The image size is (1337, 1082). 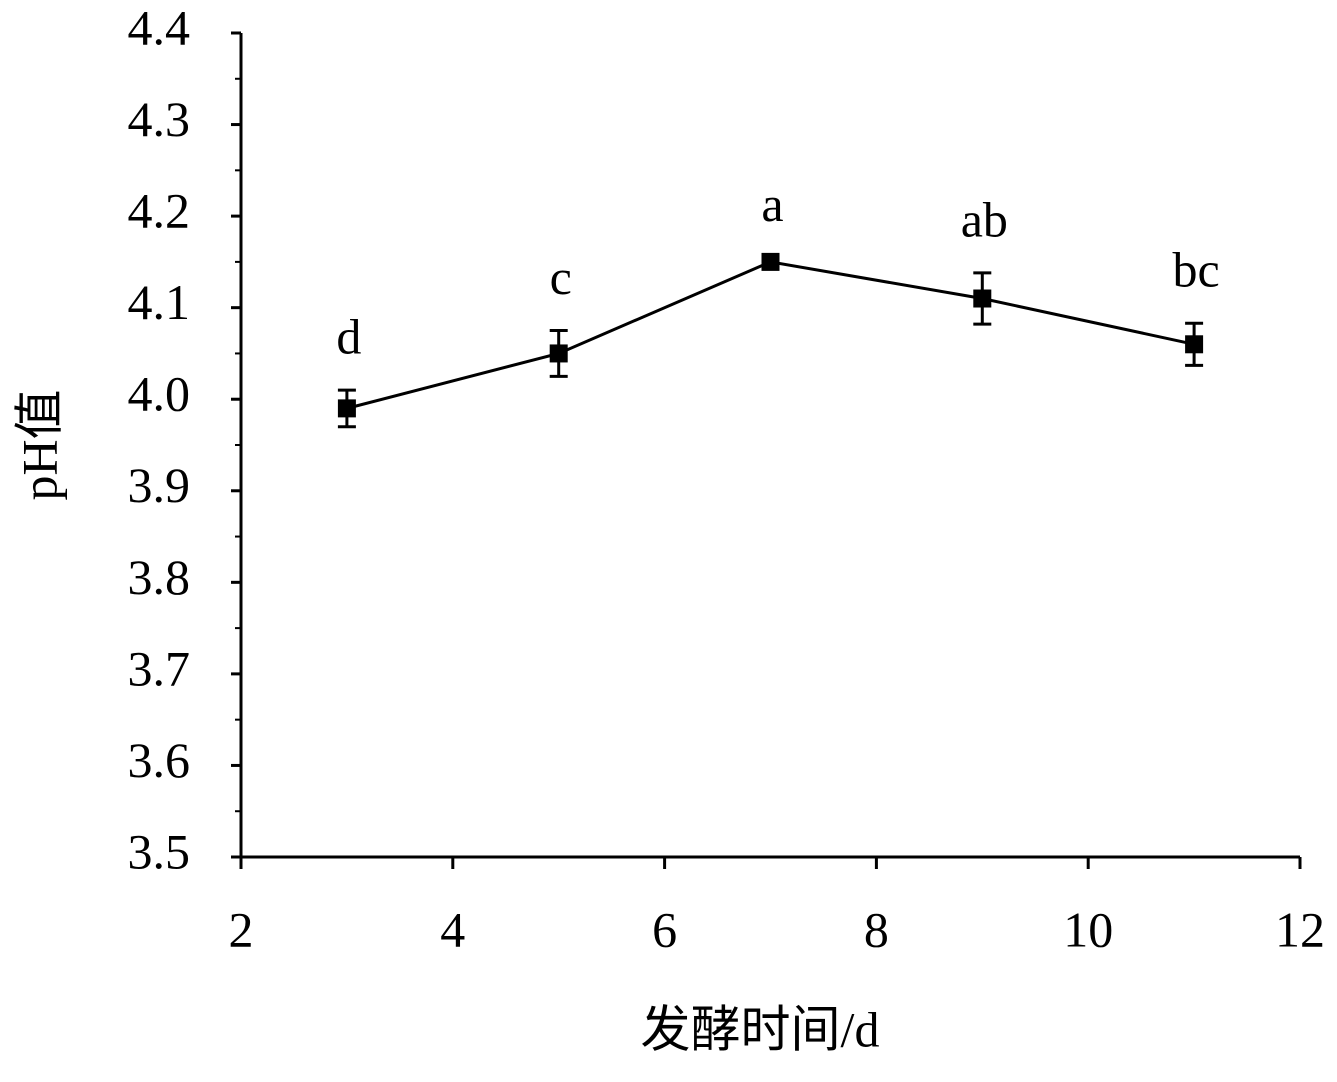 What do you see at coordinates (772, 204) in the screenshot?
I see `significance-label: a` at bounding box center [772, 204].